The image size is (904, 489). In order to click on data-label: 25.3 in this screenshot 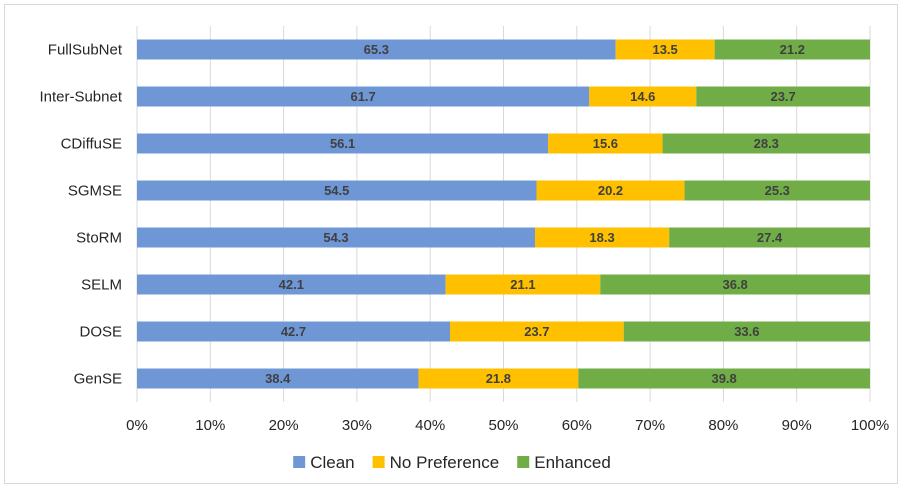, I will do `click(777, 190)`.